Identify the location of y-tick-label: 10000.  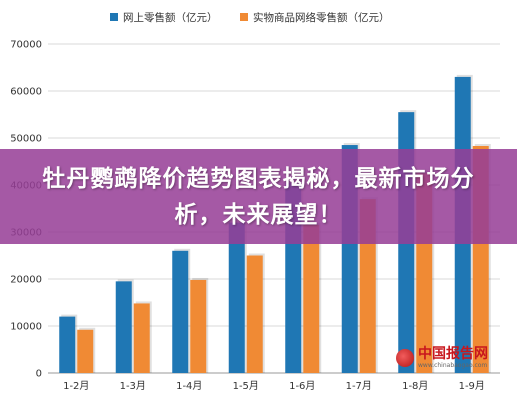
(26, 327).